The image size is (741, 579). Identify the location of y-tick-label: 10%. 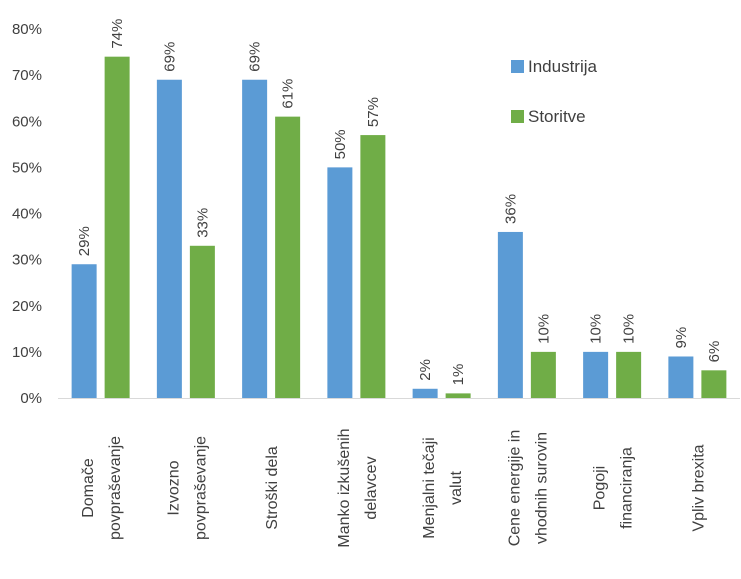
(27, 352).